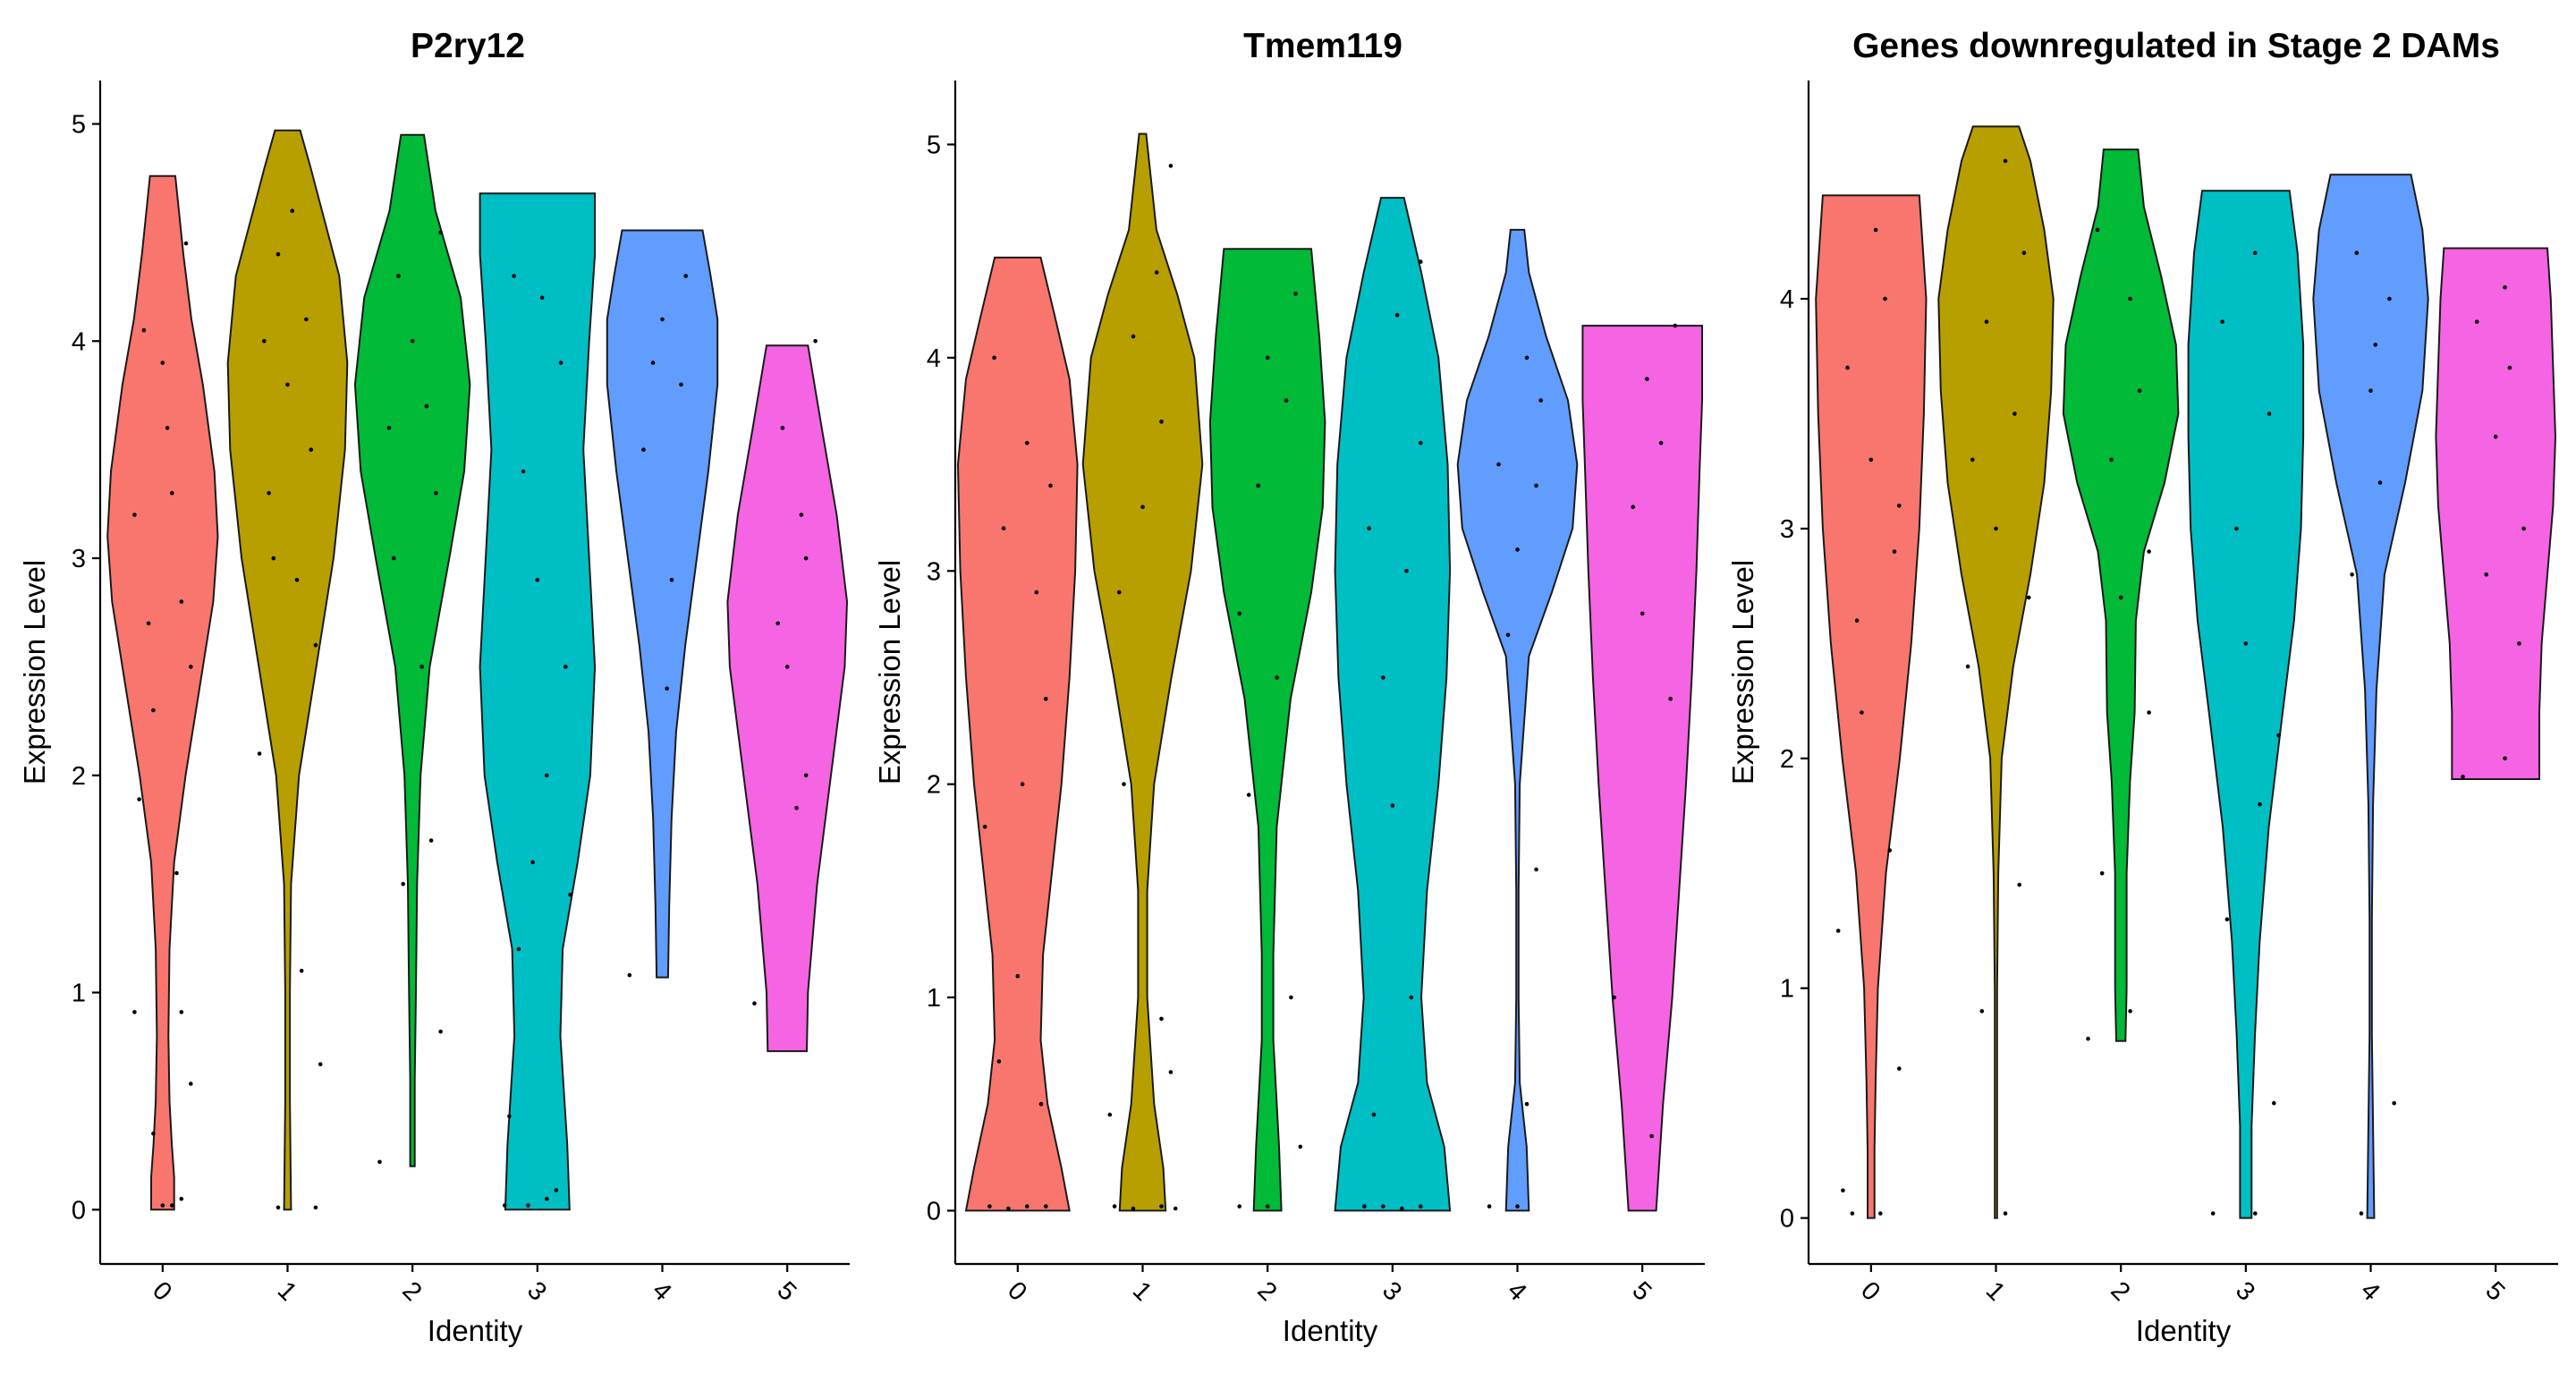 This screenshot has width=2576, height=1374. Describe the element at coordinates (1017, 1291) in the screenshot. I see `x-tick-label: 0` at that location.